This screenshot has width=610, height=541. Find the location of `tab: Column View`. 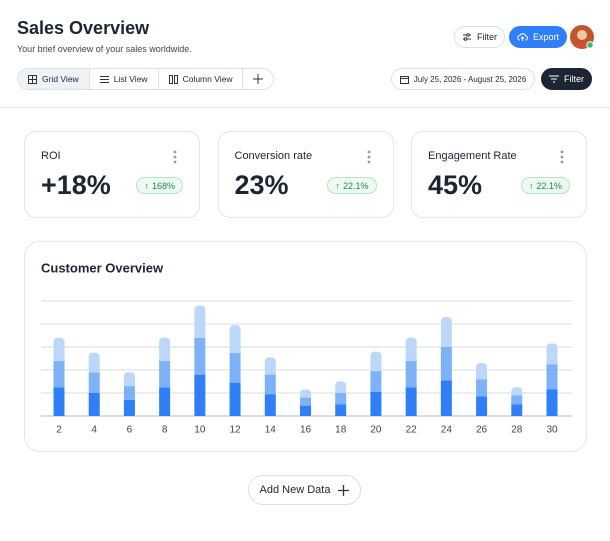

tab: Column View is located at coordinates (201, 79).